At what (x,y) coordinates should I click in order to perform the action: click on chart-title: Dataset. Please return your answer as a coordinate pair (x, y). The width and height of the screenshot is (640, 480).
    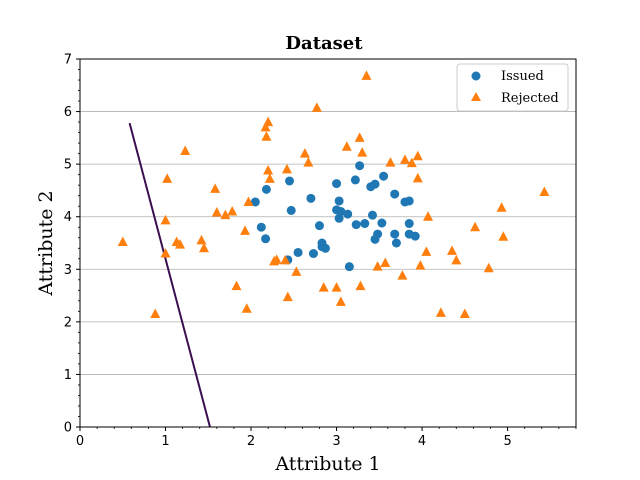
    Looking at the image, I should click on (324, 43).